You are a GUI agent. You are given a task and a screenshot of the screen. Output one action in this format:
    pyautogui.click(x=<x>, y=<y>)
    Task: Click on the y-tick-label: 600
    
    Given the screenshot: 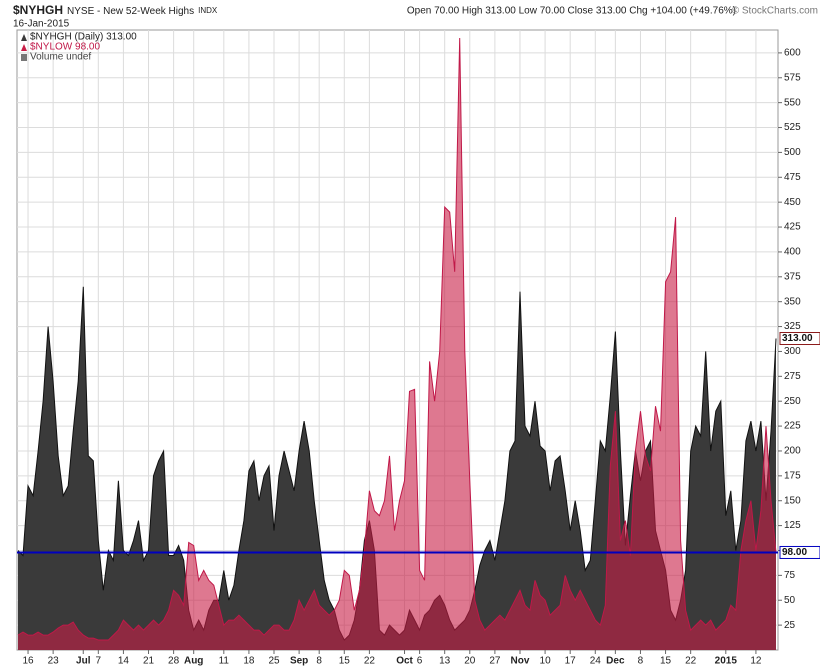 What is the action you would take?
    pyautogui.click(x=792, y=53)
    